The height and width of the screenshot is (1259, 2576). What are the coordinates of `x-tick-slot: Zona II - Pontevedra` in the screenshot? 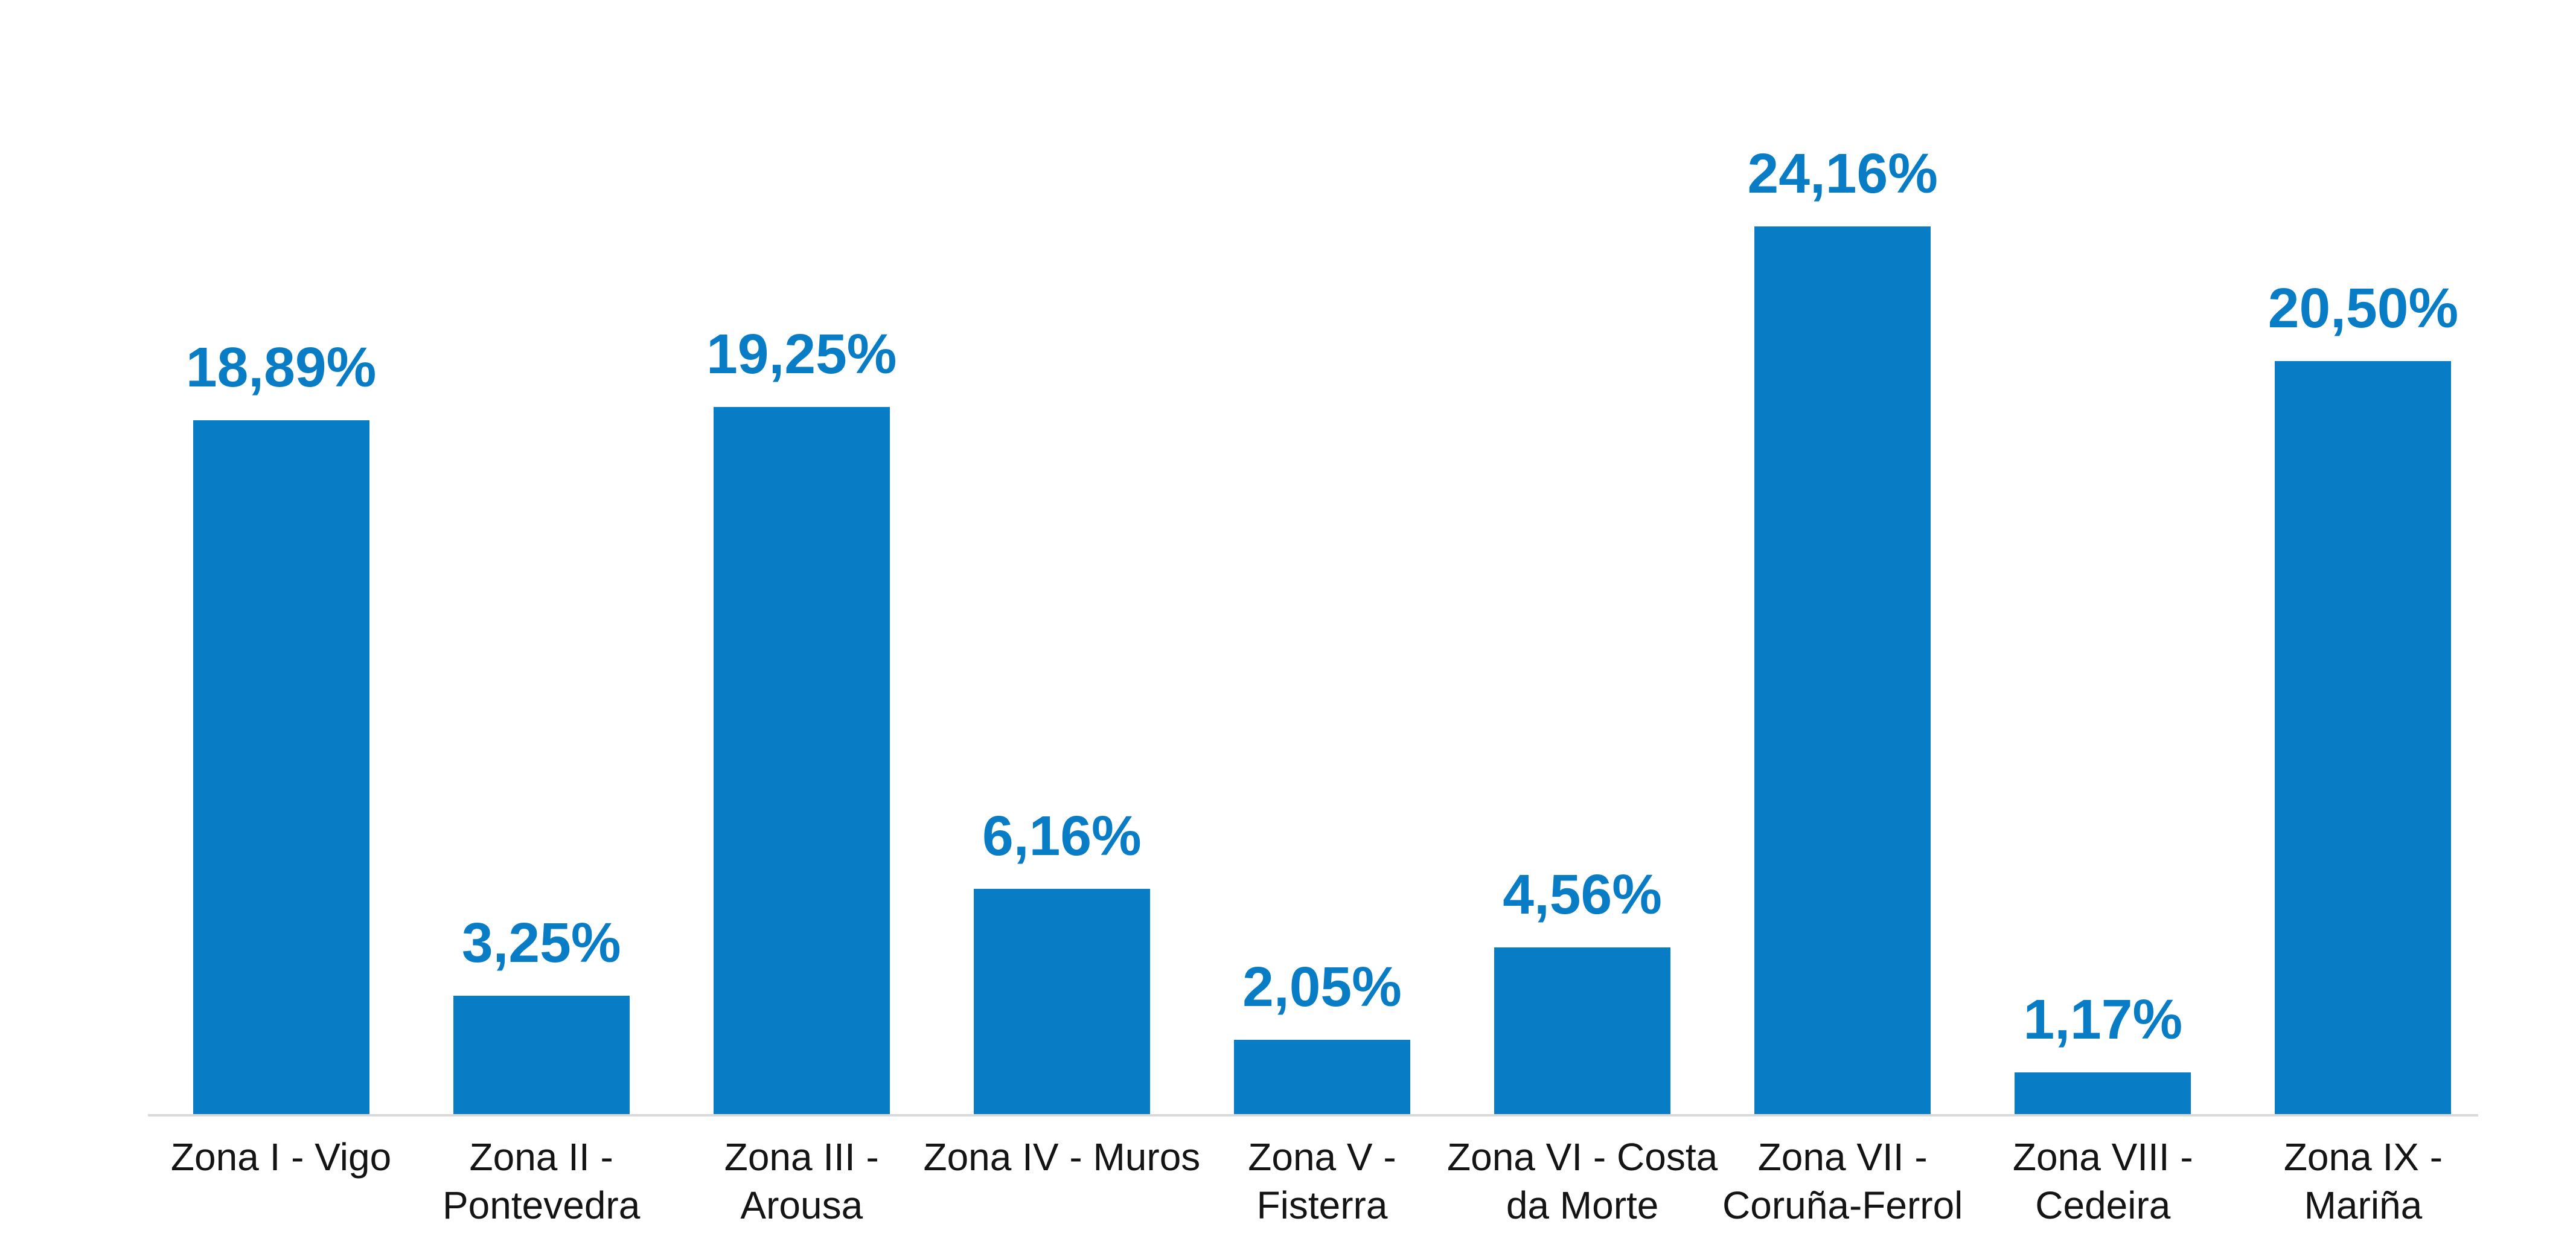 It's located at (541, 1181).